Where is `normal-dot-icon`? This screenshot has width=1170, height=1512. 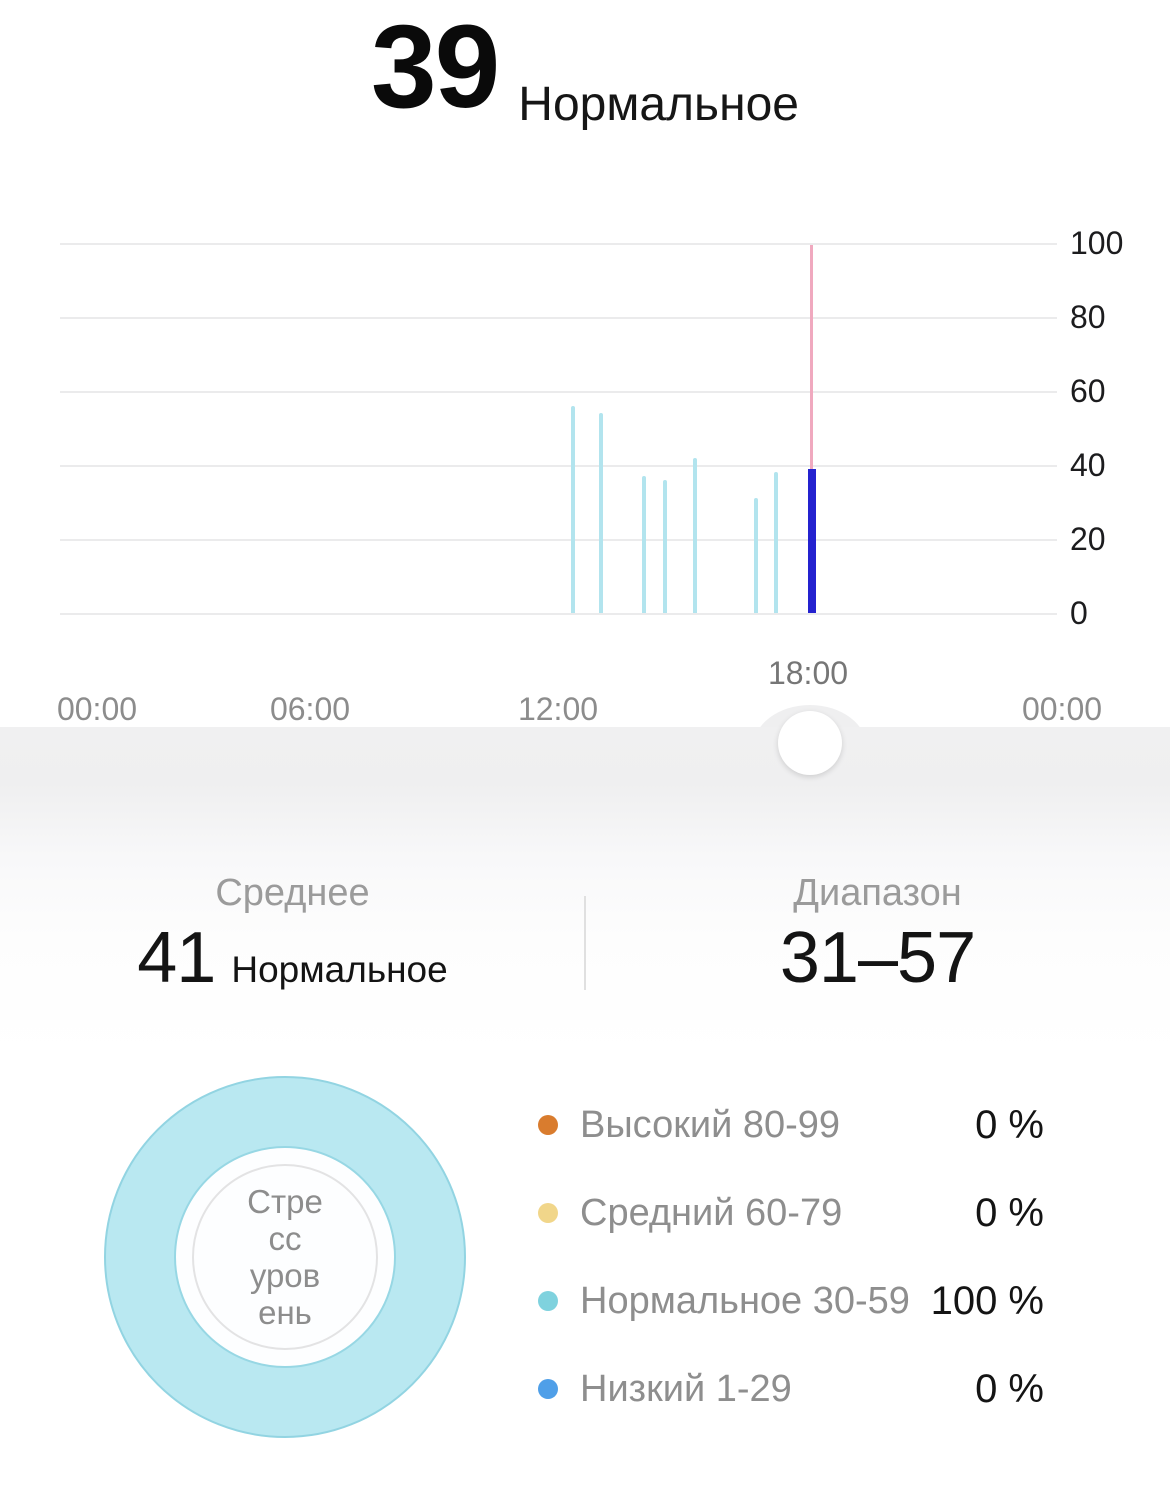 normal-dot-icon is located at coordinates (548, 1301).